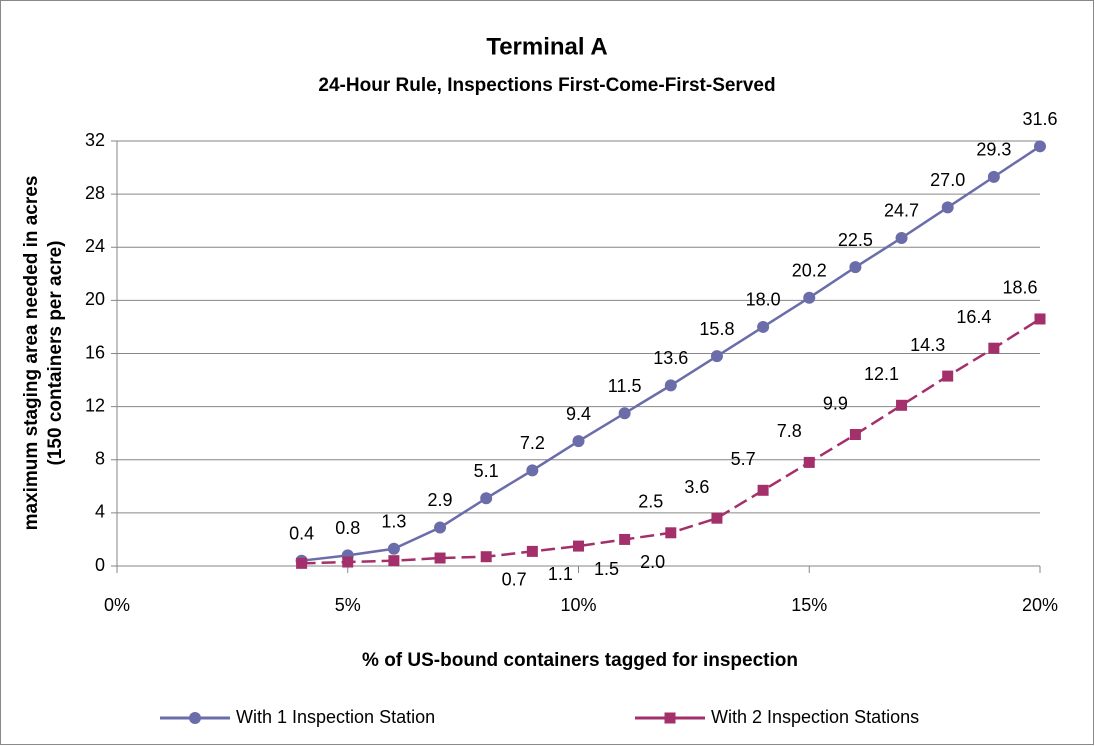 The image size is (1095, 746). What do you see at coordinates (947, 180) in the screenshot?
I see `data-label: 27.0` at bounding box center [947, 180].